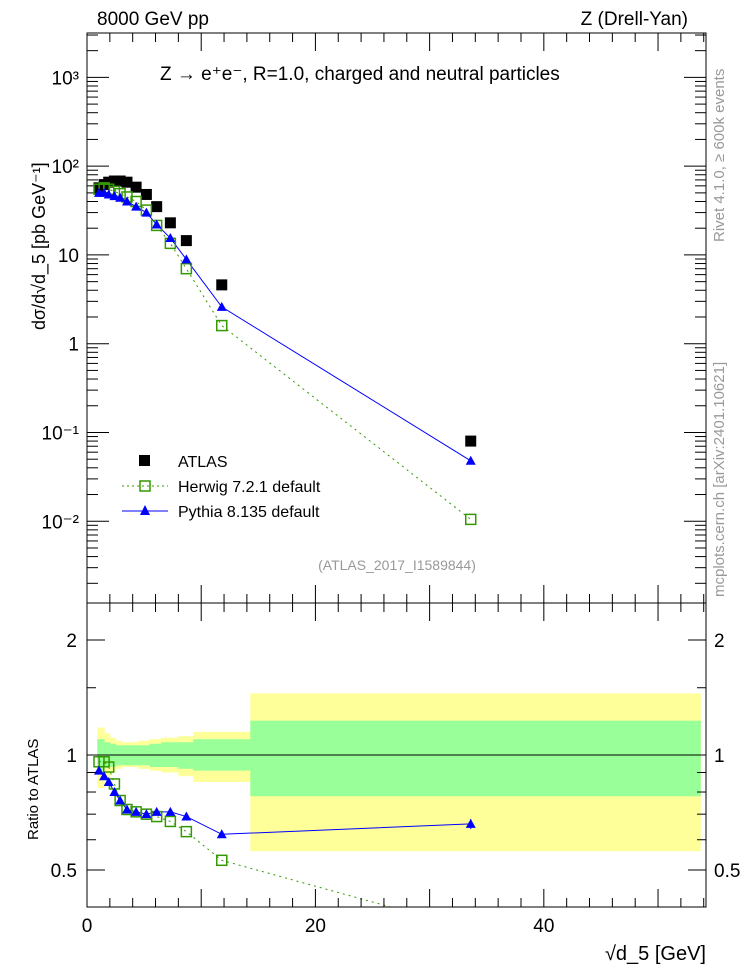 Image resolution: width=746 pixels, height=972 pixels. I want to click on legend-pythia-label: Pythia 8.135 default, so click(249, 512).